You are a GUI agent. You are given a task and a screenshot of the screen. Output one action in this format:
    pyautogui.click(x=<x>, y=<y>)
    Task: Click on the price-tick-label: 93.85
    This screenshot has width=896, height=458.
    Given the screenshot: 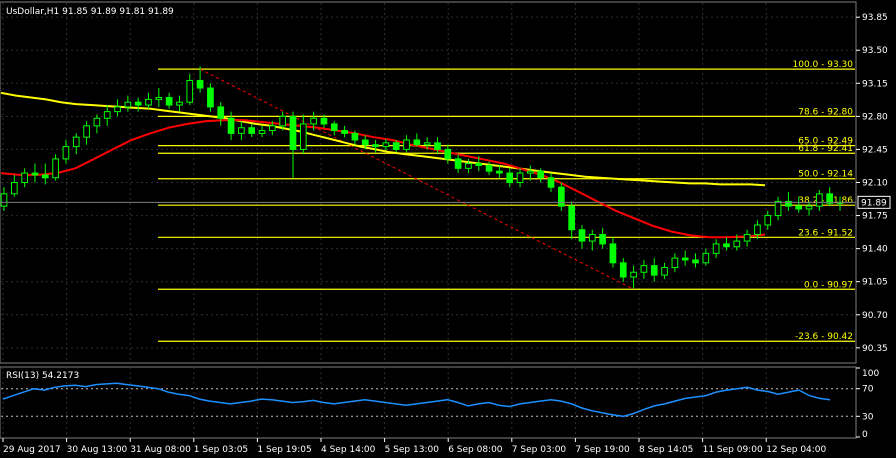 What is the action you would take?
    pyautogui.click(x=875, y=18)
    